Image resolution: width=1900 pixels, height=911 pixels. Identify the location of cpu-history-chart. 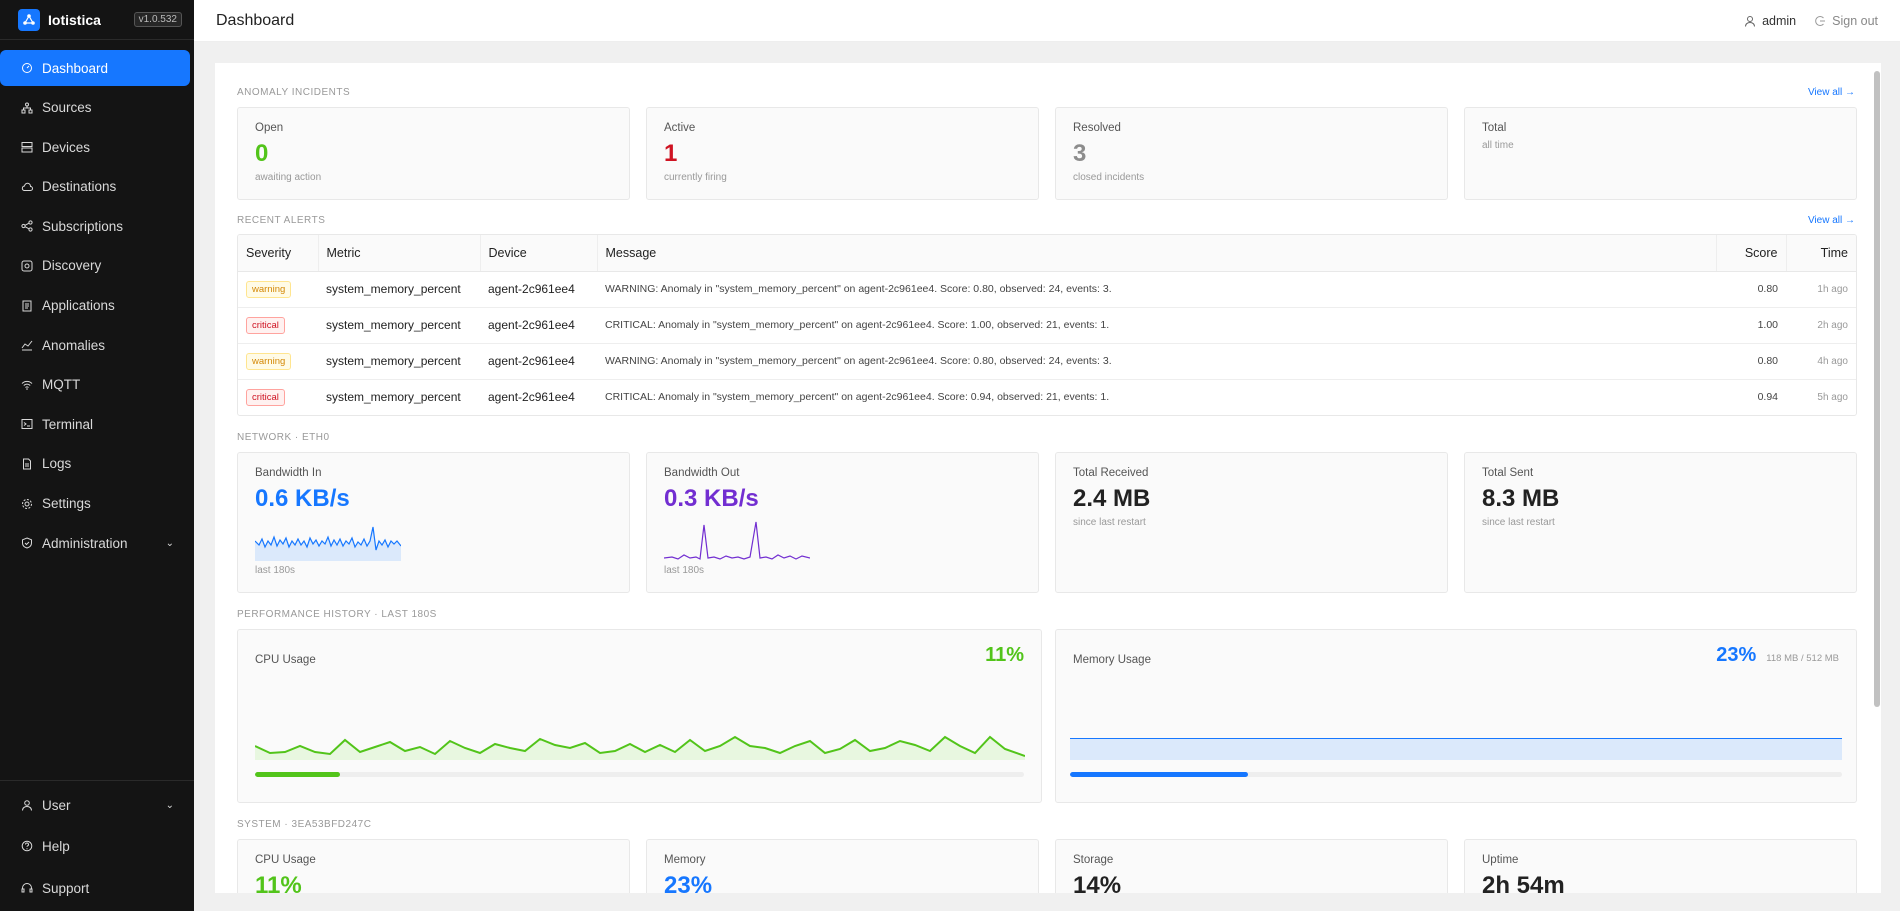
(640, 747).